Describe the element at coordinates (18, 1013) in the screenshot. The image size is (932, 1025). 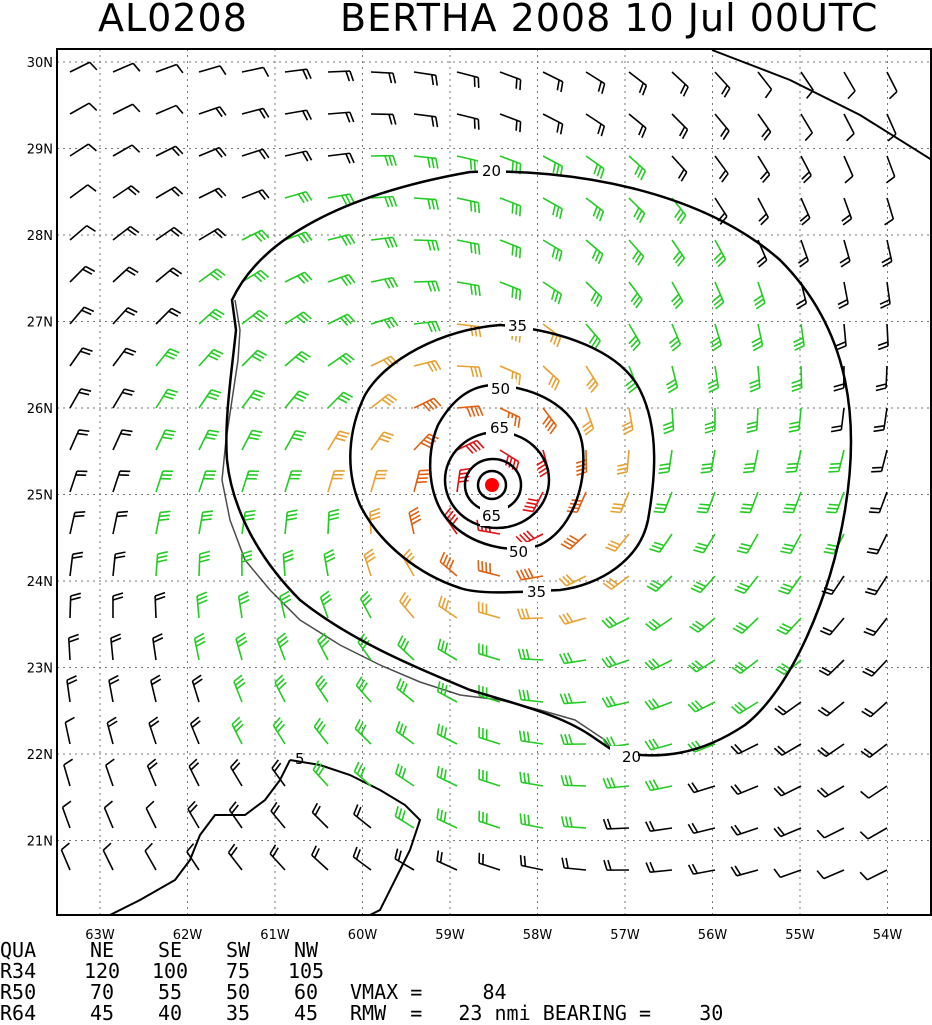
I see `row-name: R64` at that location.